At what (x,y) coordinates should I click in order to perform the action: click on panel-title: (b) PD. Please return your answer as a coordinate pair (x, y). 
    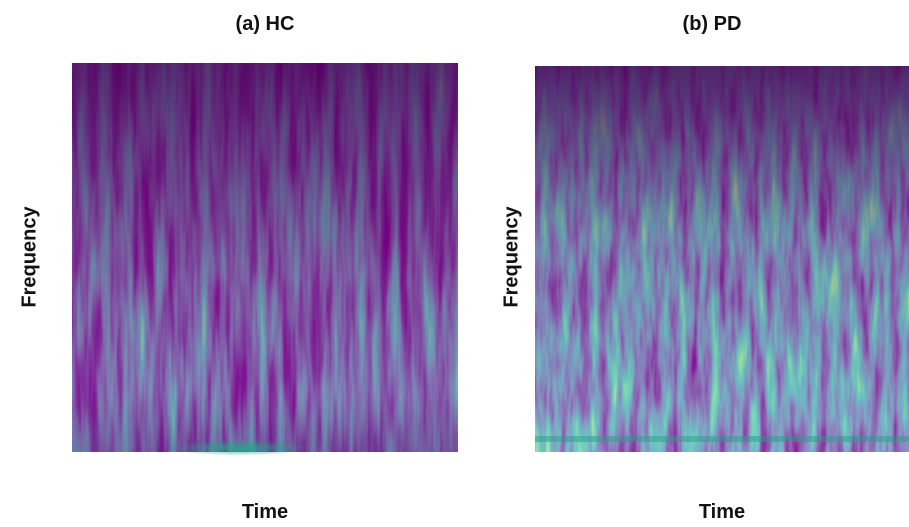
    Looking at the image, I should click on (712, 24).